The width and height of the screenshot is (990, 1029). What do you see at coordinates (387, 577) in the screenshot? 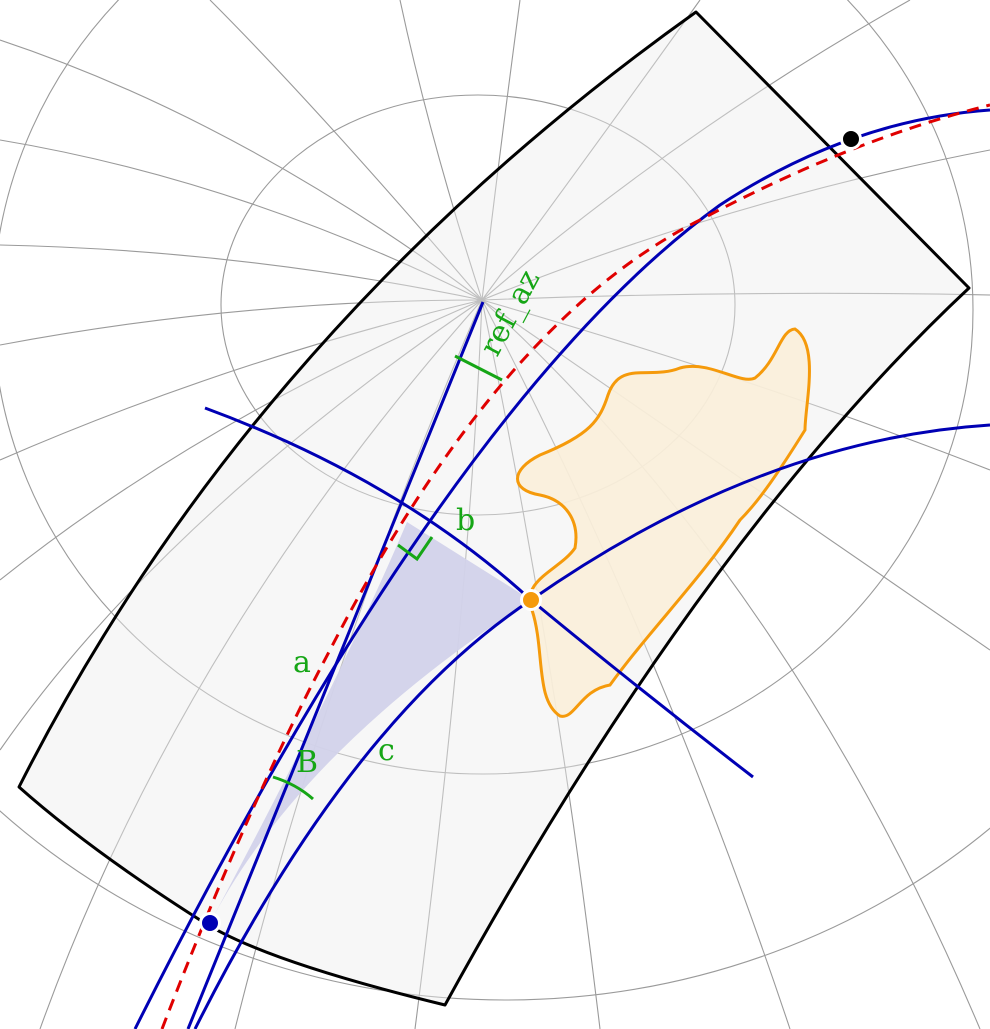
I see `annotations` at bounding box center [387, 577].